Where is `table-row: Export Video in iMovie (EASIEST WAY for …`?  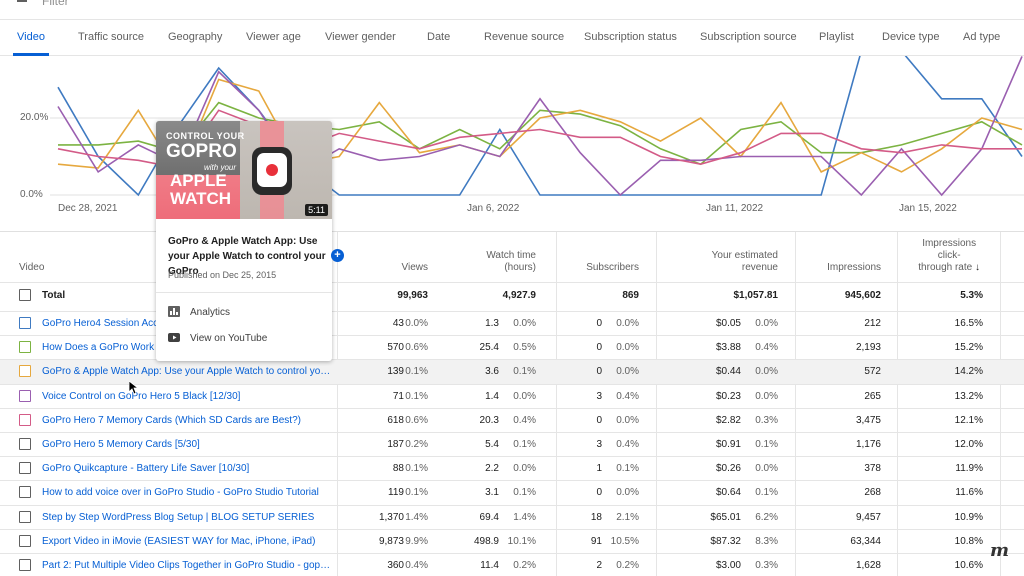
table-row: Export Video in iMovie (EASIEST WAY for … is located at coordinates (512, 542).